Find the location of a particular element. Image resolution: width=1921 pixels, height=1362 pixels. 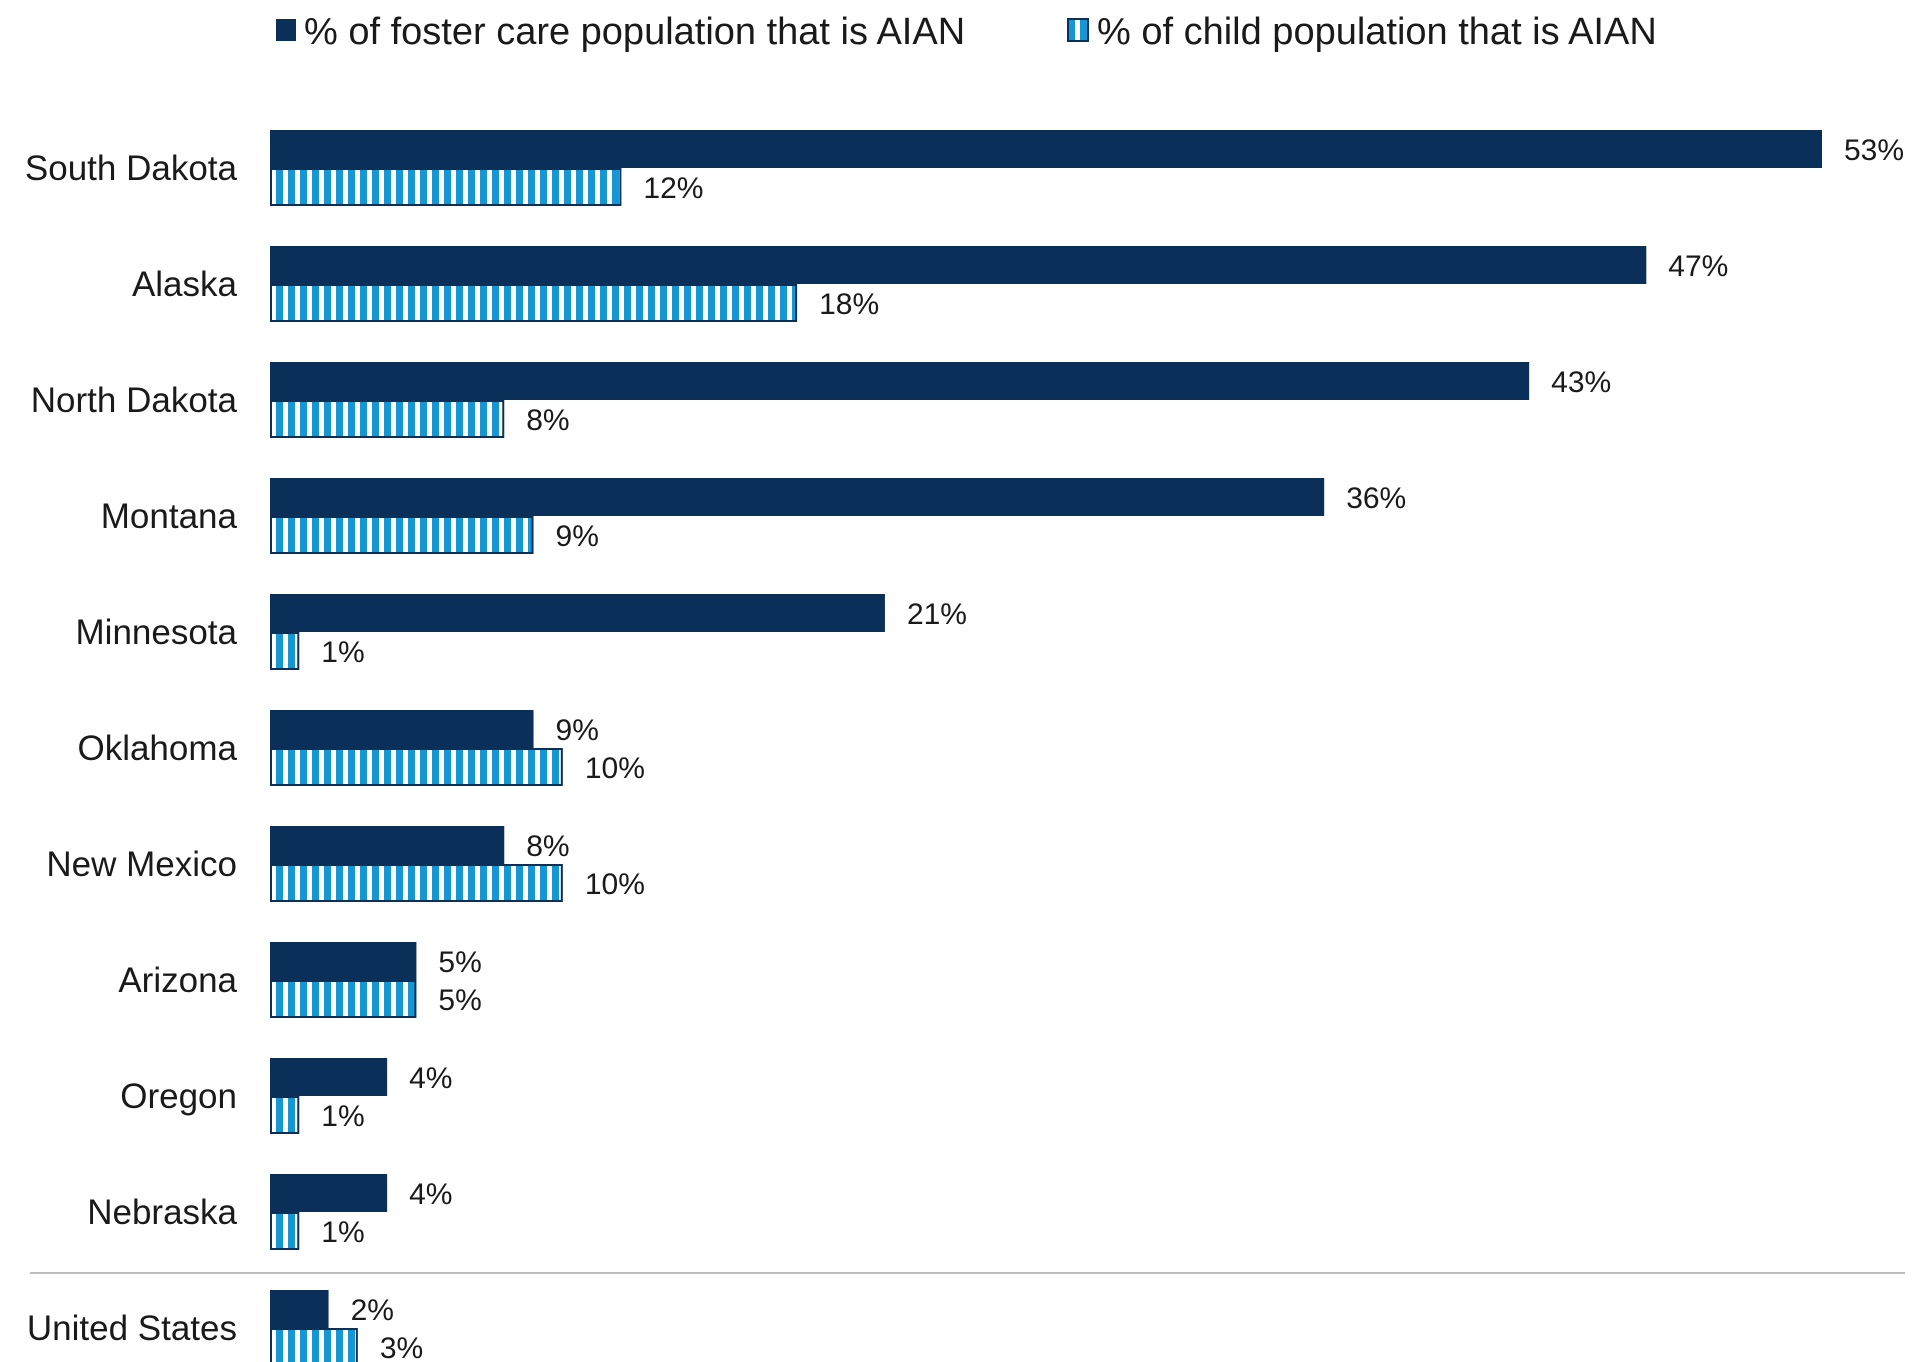

bar-foster-care-north-dakota is located at coordinates (900, 381).